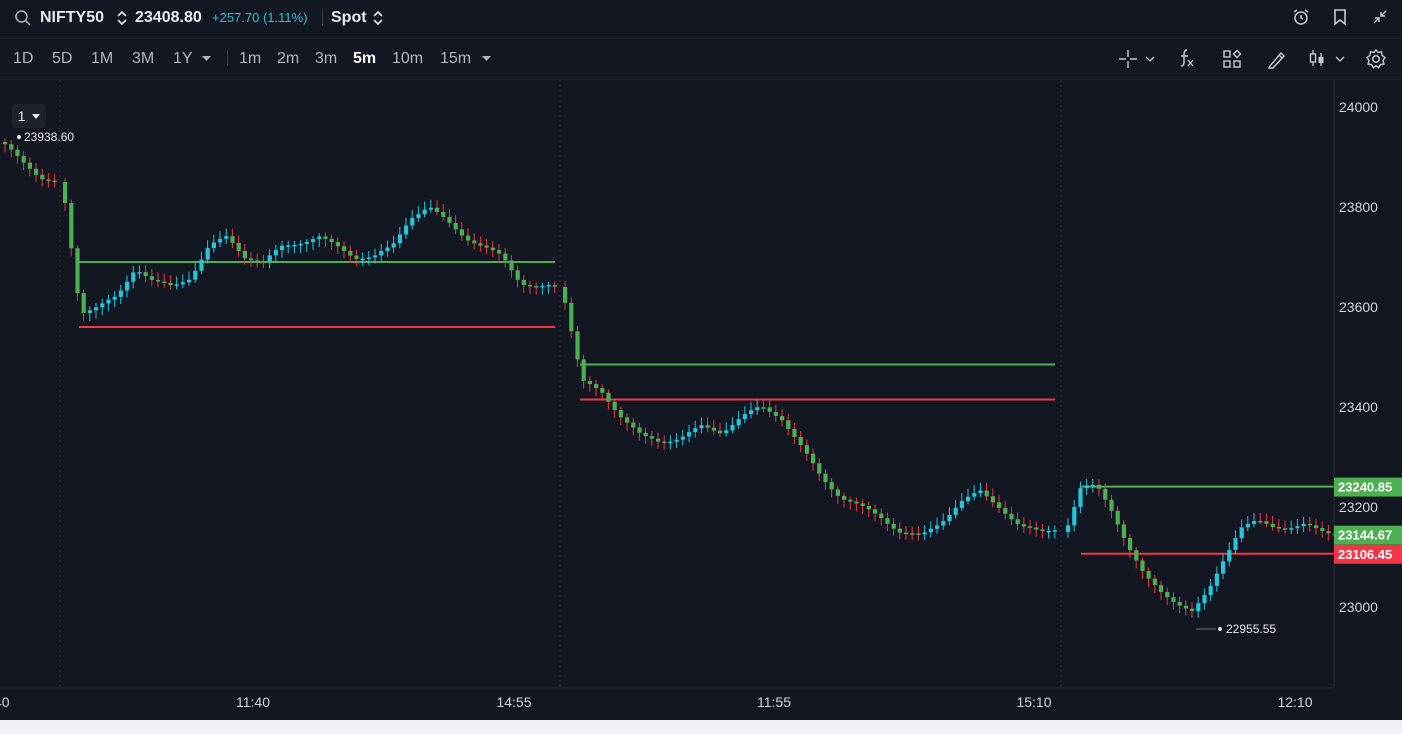  I want to click on low-marker: 22955.55, so click(1236, 629).